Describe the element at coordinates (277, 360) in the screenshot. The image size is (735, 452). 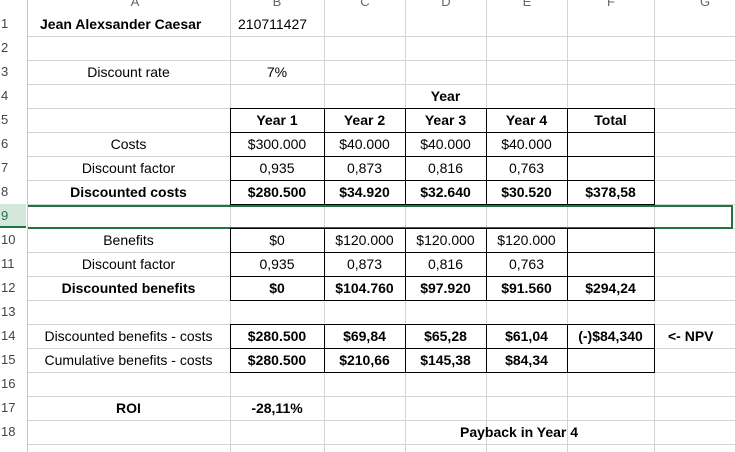
I see `cumulative-cell: $280.500` at that location.